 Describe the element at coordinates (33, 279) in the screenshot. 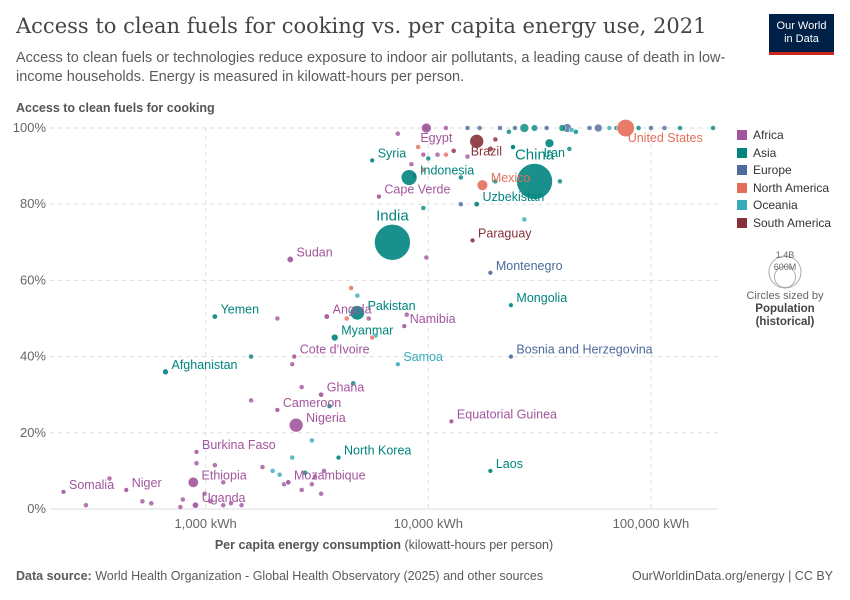

I see `y-tick-label: 60%` at that location.